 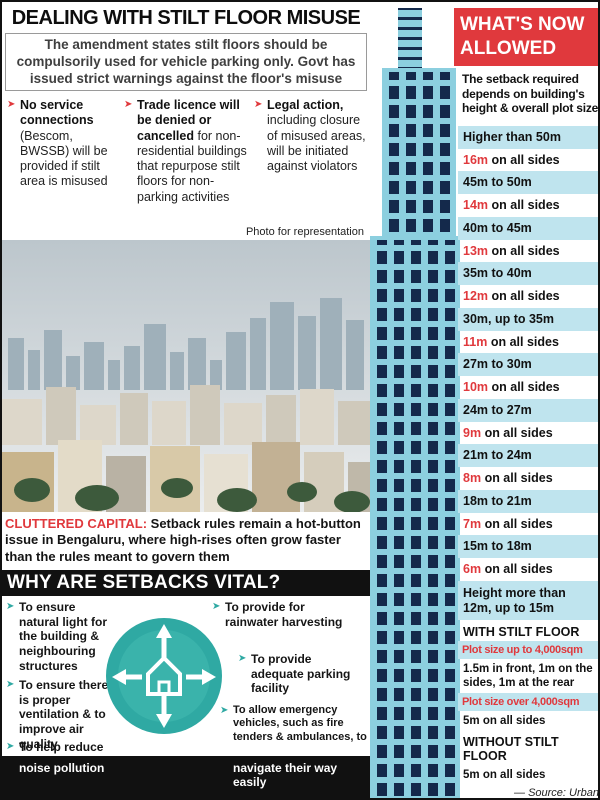 I want to click on photo-credit-label: Photo for representation, so click(x=304, y=232).